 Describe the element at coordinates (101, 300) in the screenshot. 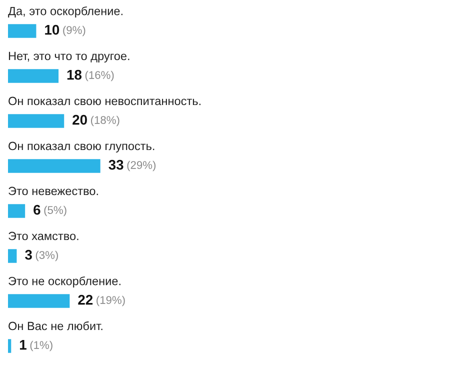

I see `data-label: 22 (19%)` at that location.